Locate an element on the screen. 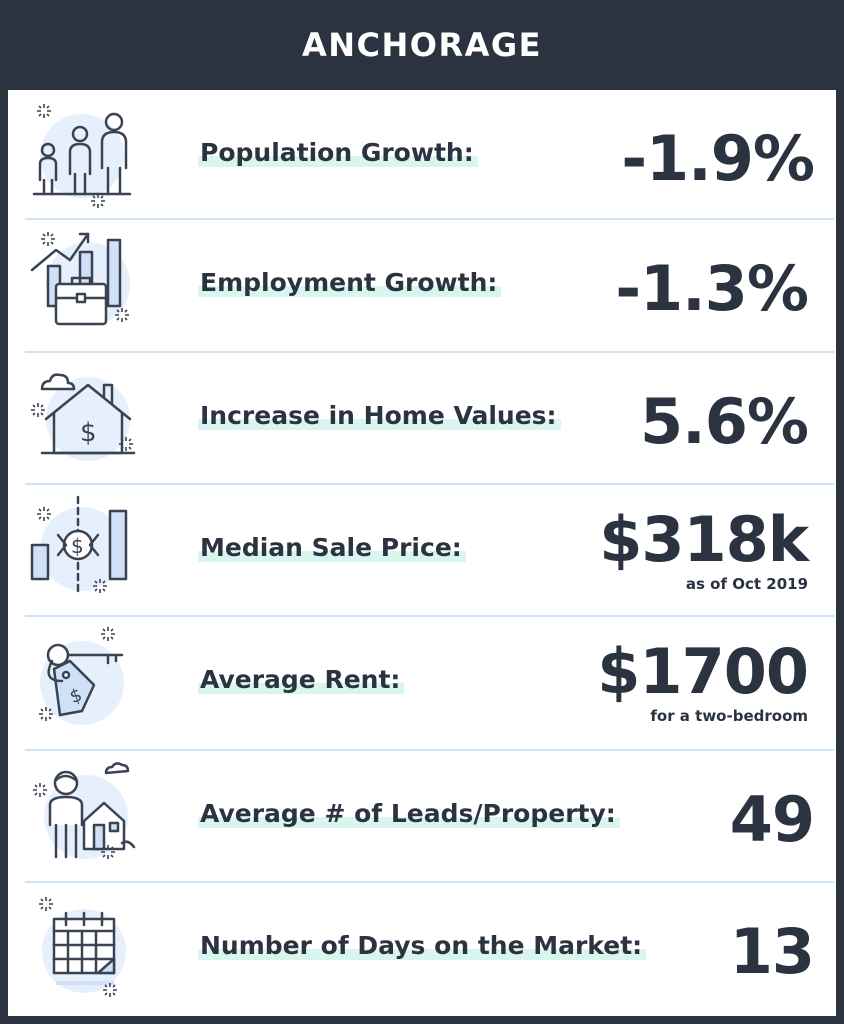 The height and width of the screenshot is (1024, 844). days-on-market-value: 13 is located at coordinates (772, 951).